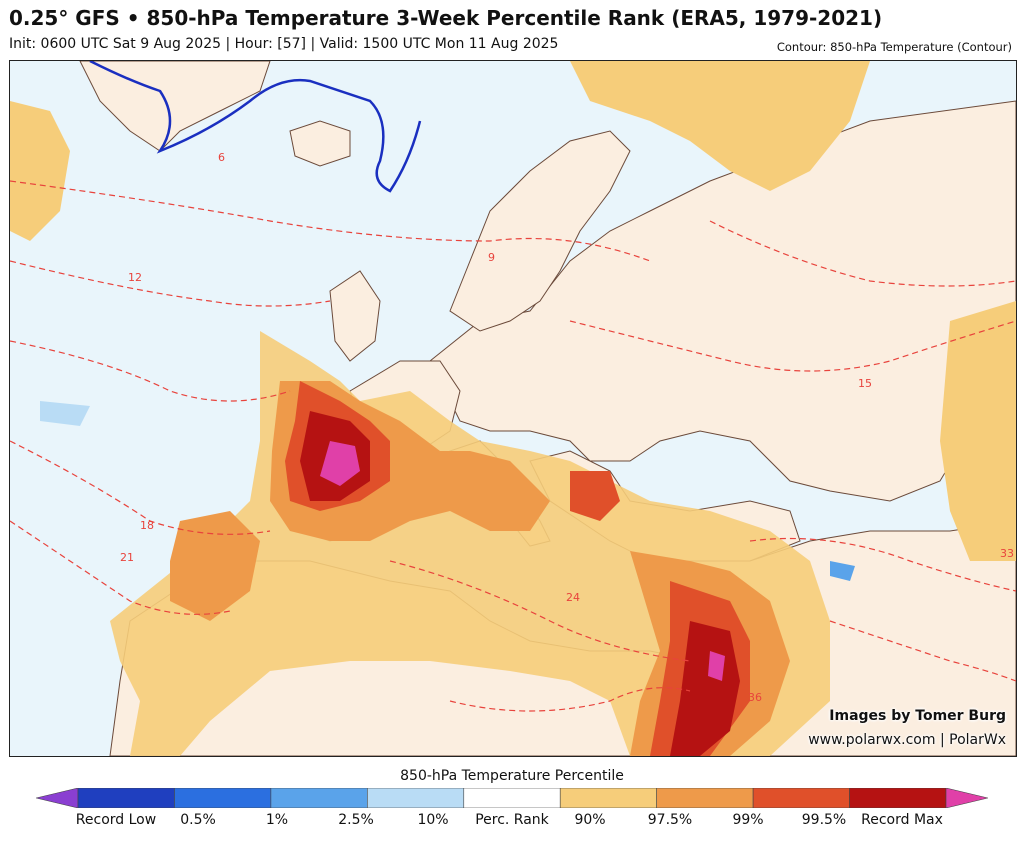  What do you see at coordinates (512, 820) in the screenshot?
I see `legend-label: Perc. Rank` at bounding box center [512, 820].